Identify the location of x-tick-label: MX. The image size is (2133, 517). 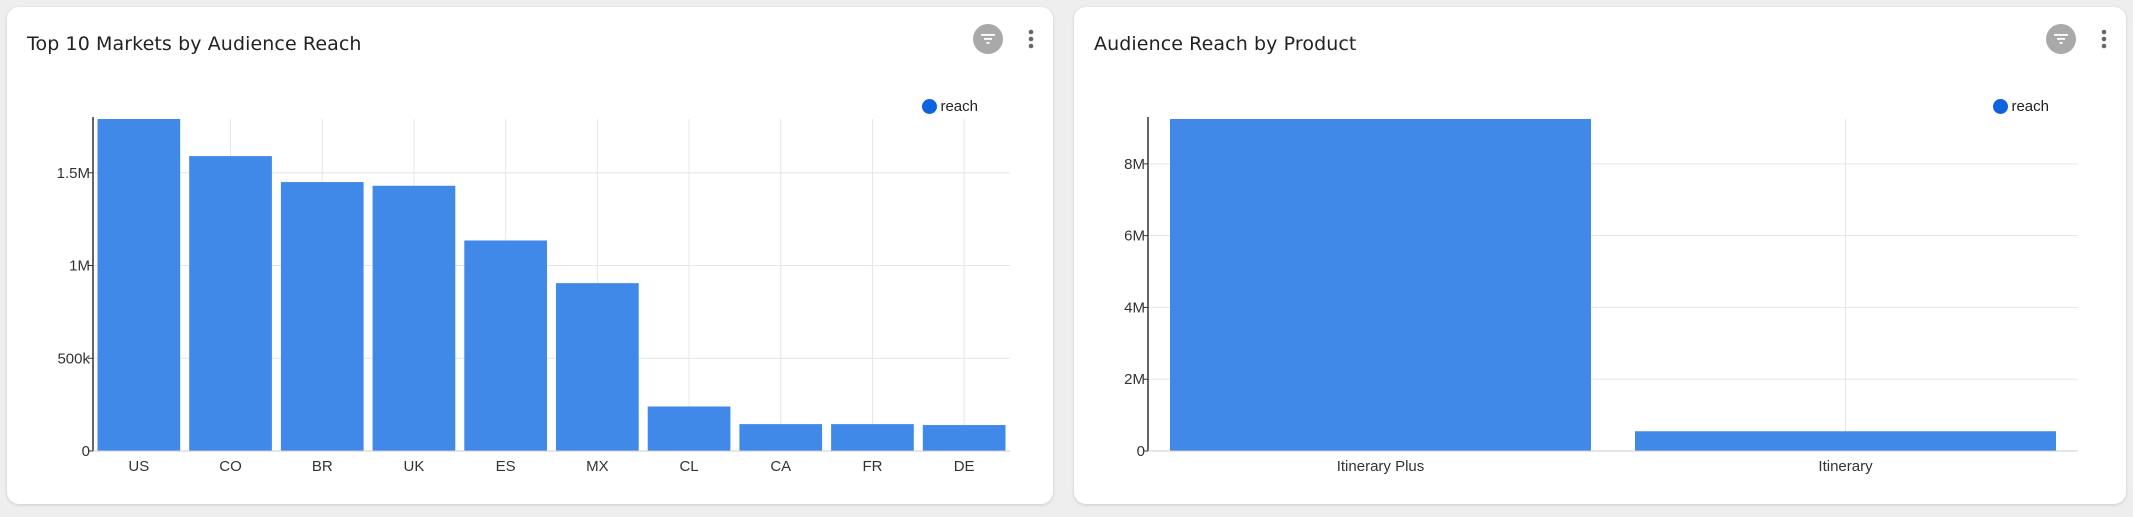
(597, 466).